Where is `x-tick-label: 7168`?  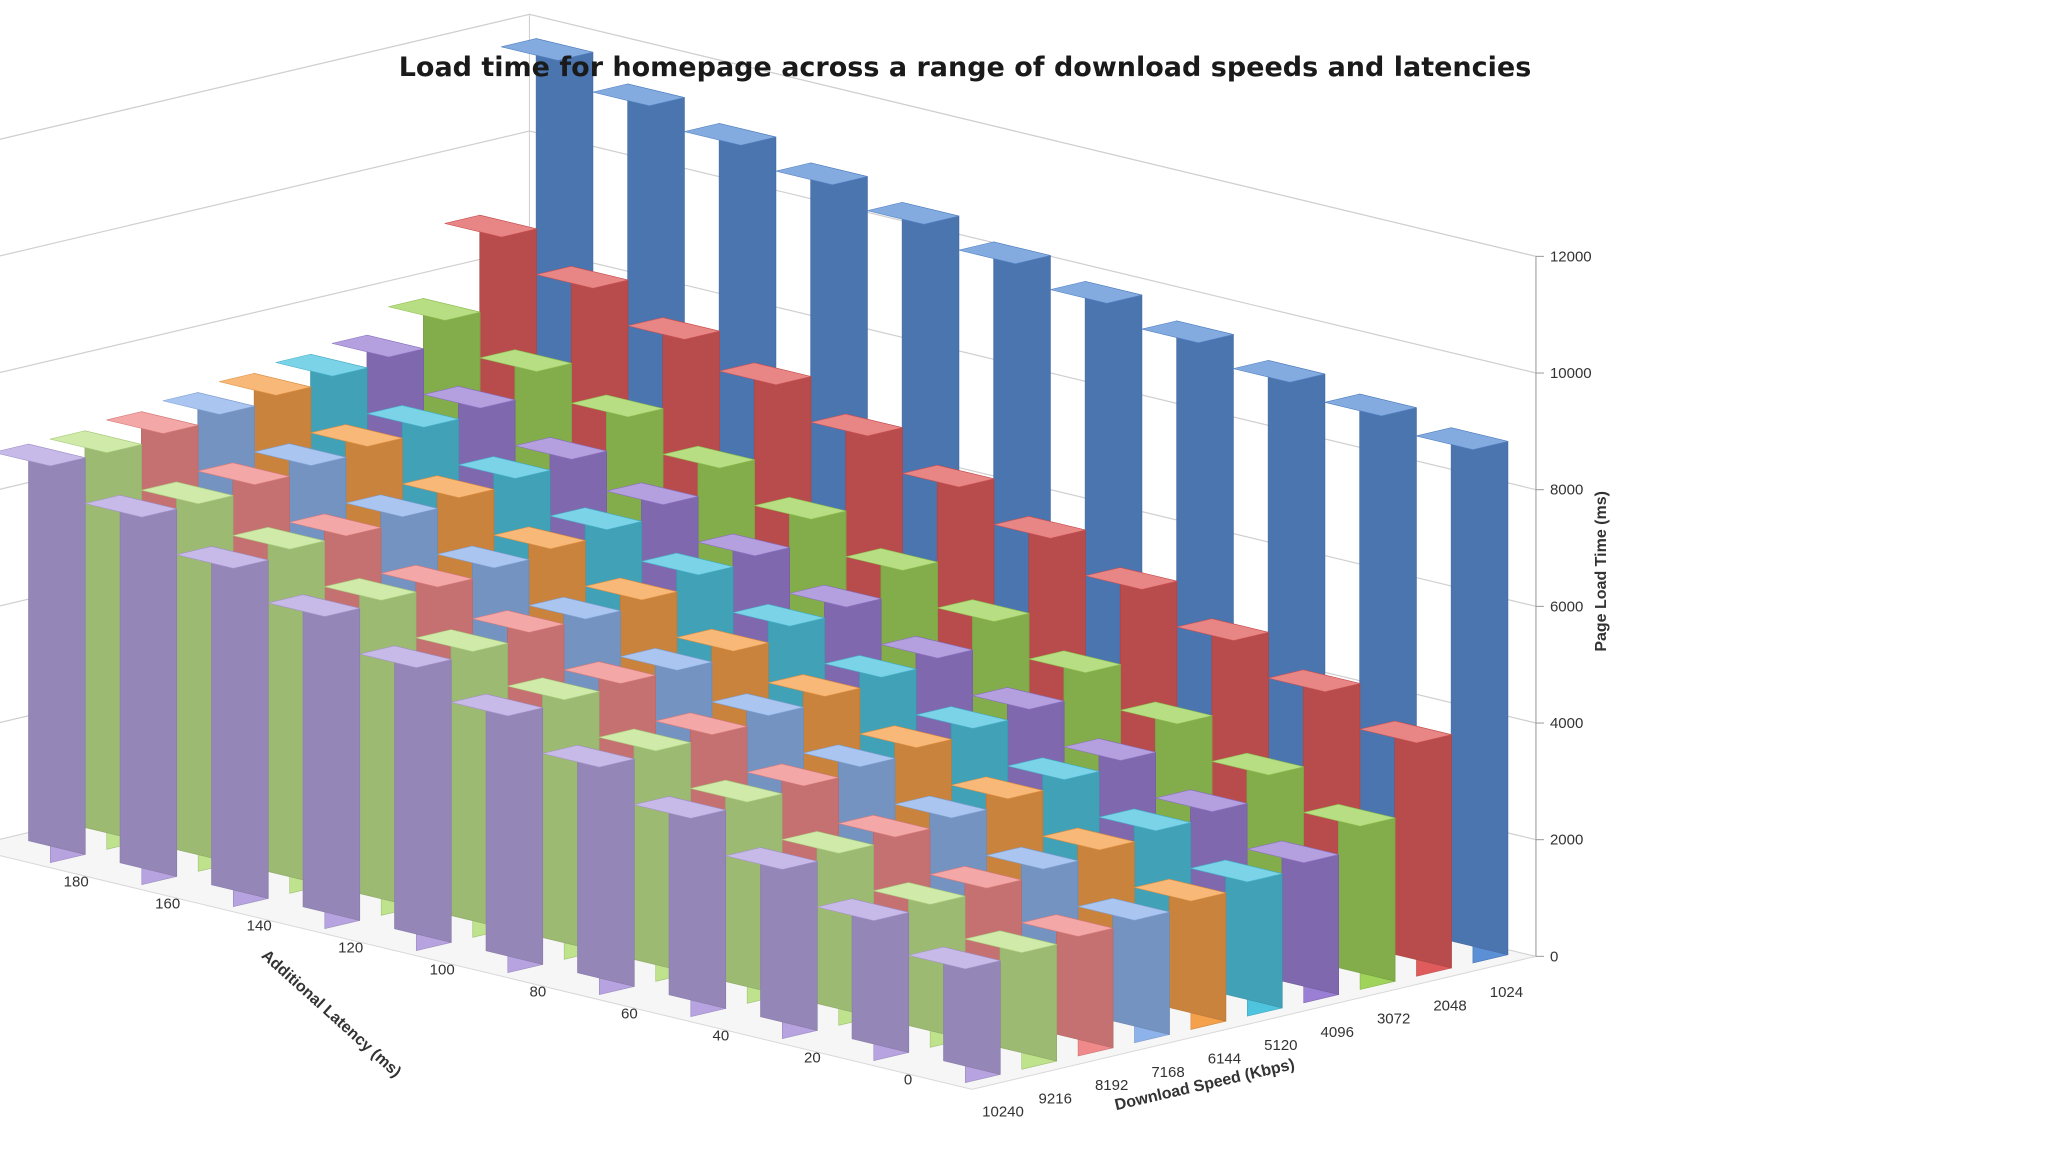
x-tick-label: 7168 is located at coordinates (1167, 1072).